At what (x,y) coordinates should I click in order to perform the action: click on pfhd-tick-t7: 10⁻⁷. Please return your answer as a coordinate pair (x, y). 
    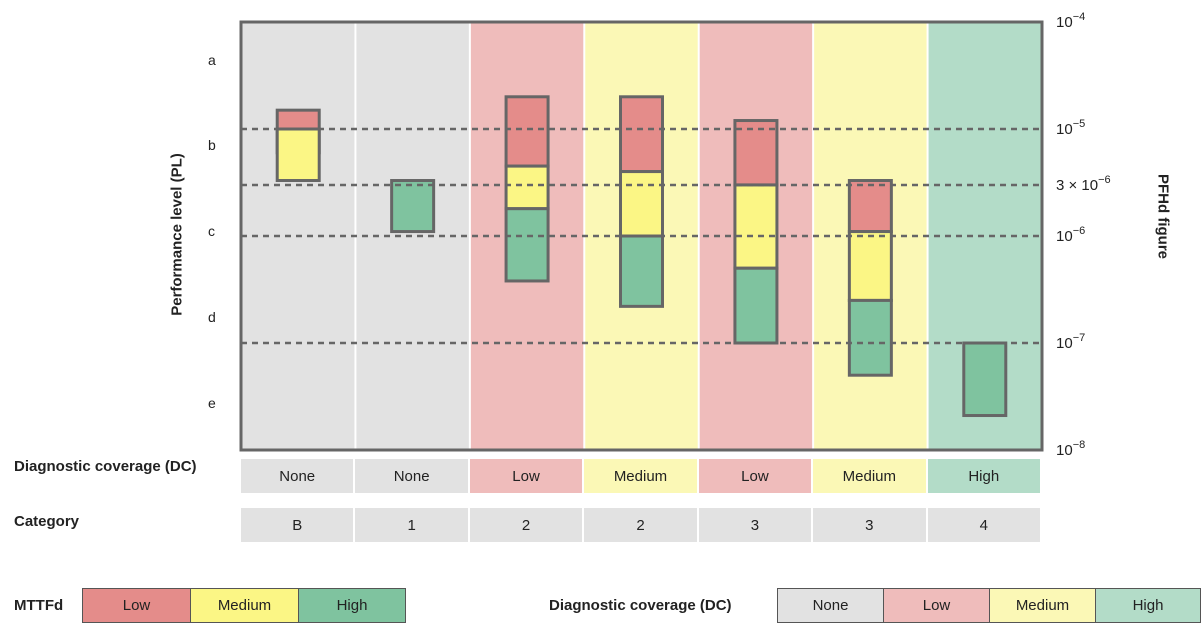
    Looking at the image, I should click on (1070, 342).